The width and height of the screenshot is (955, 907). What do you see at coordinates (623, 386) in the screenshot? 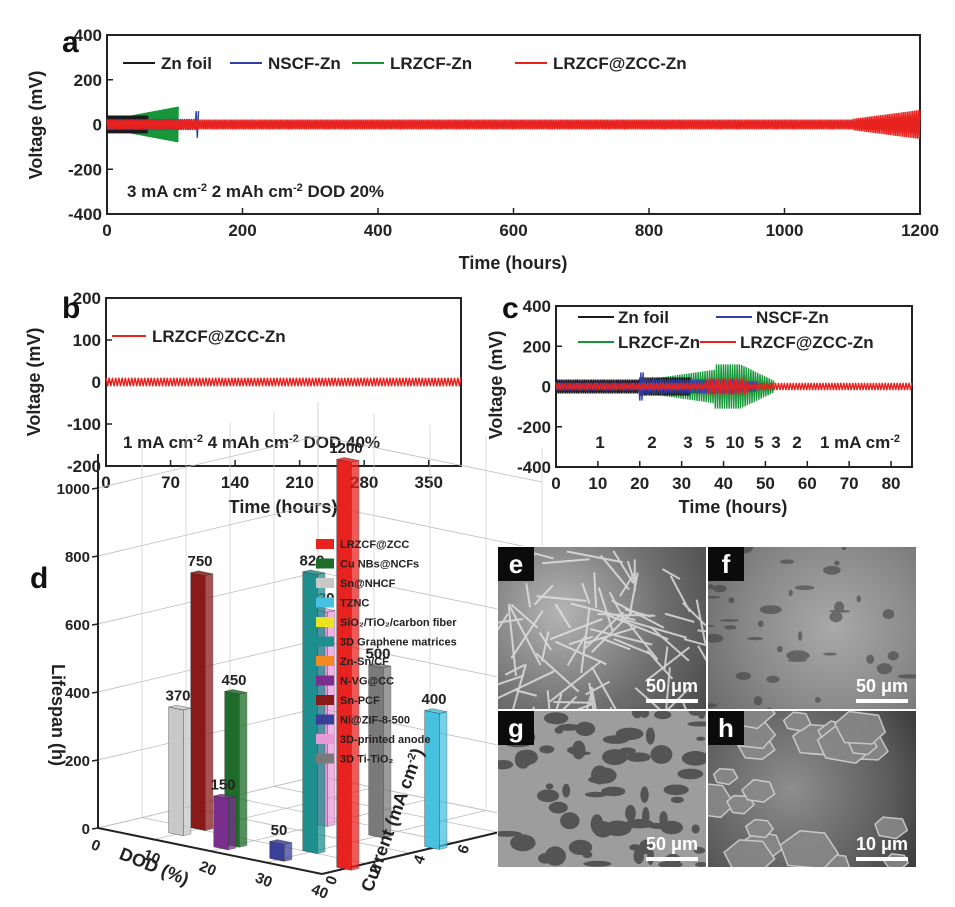
I see `series-line-zn-foil-c` at bounding box center [623, 386].